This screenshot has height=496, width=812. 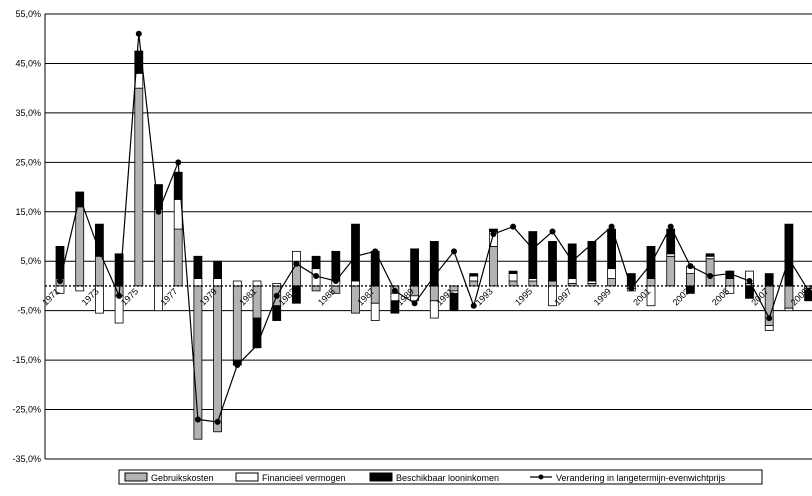 I want to click on x-tick-label: 1999, so click(x=602, y=296).